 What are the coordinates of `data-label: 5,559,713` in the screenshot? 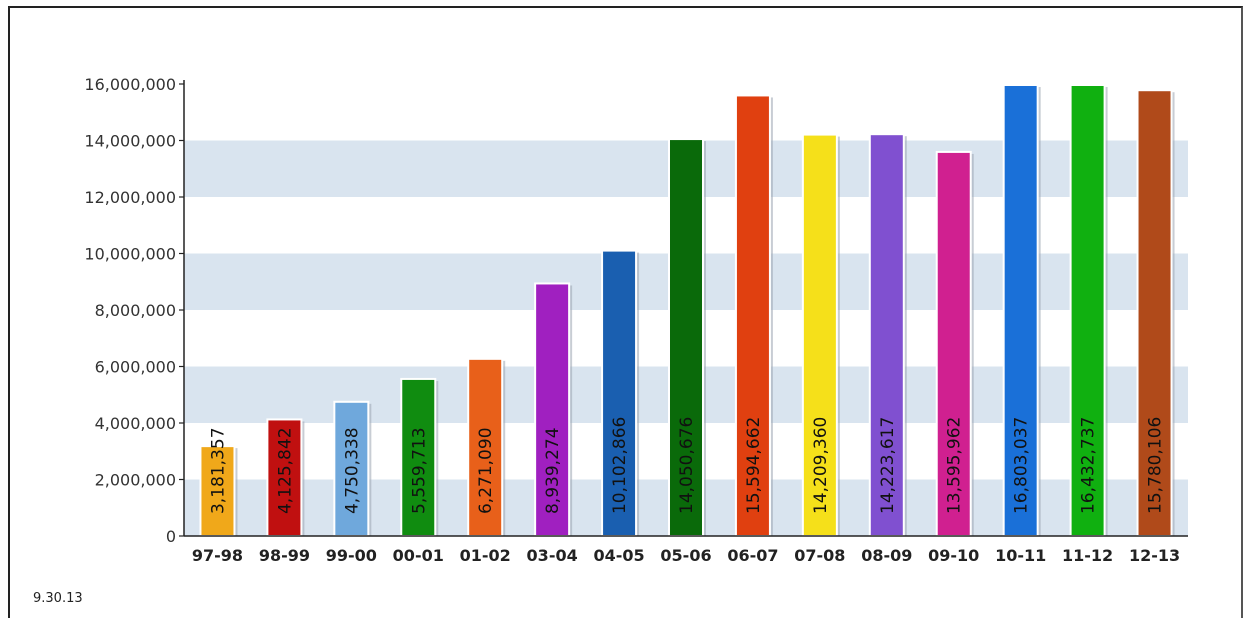 It's located at (419, 470).